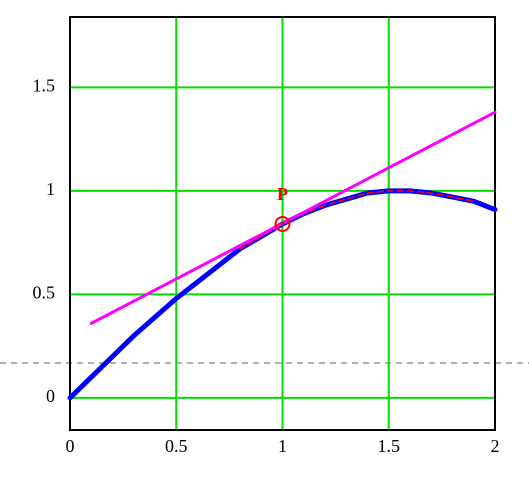 The height and width of the screenshot is (482, 529). I want to click on x-tick-label: 1.5, so click(389, 446).